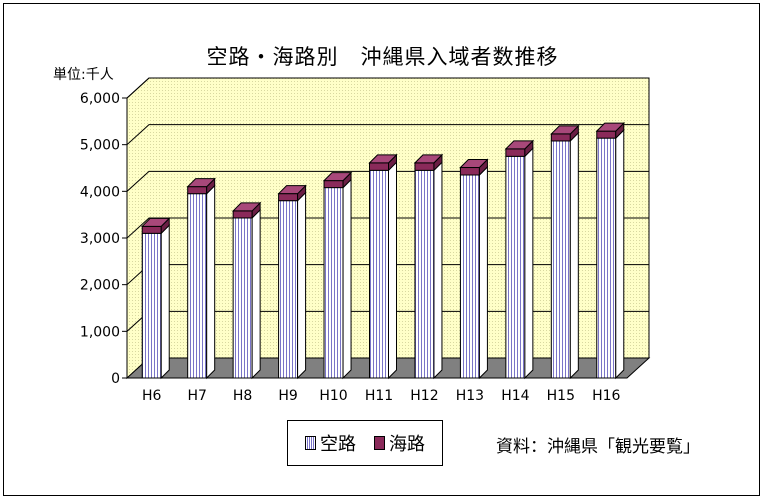  Describe the element at coordinates (529, 263) in the screenshot. I see `bar-air-side-H14` at that location.